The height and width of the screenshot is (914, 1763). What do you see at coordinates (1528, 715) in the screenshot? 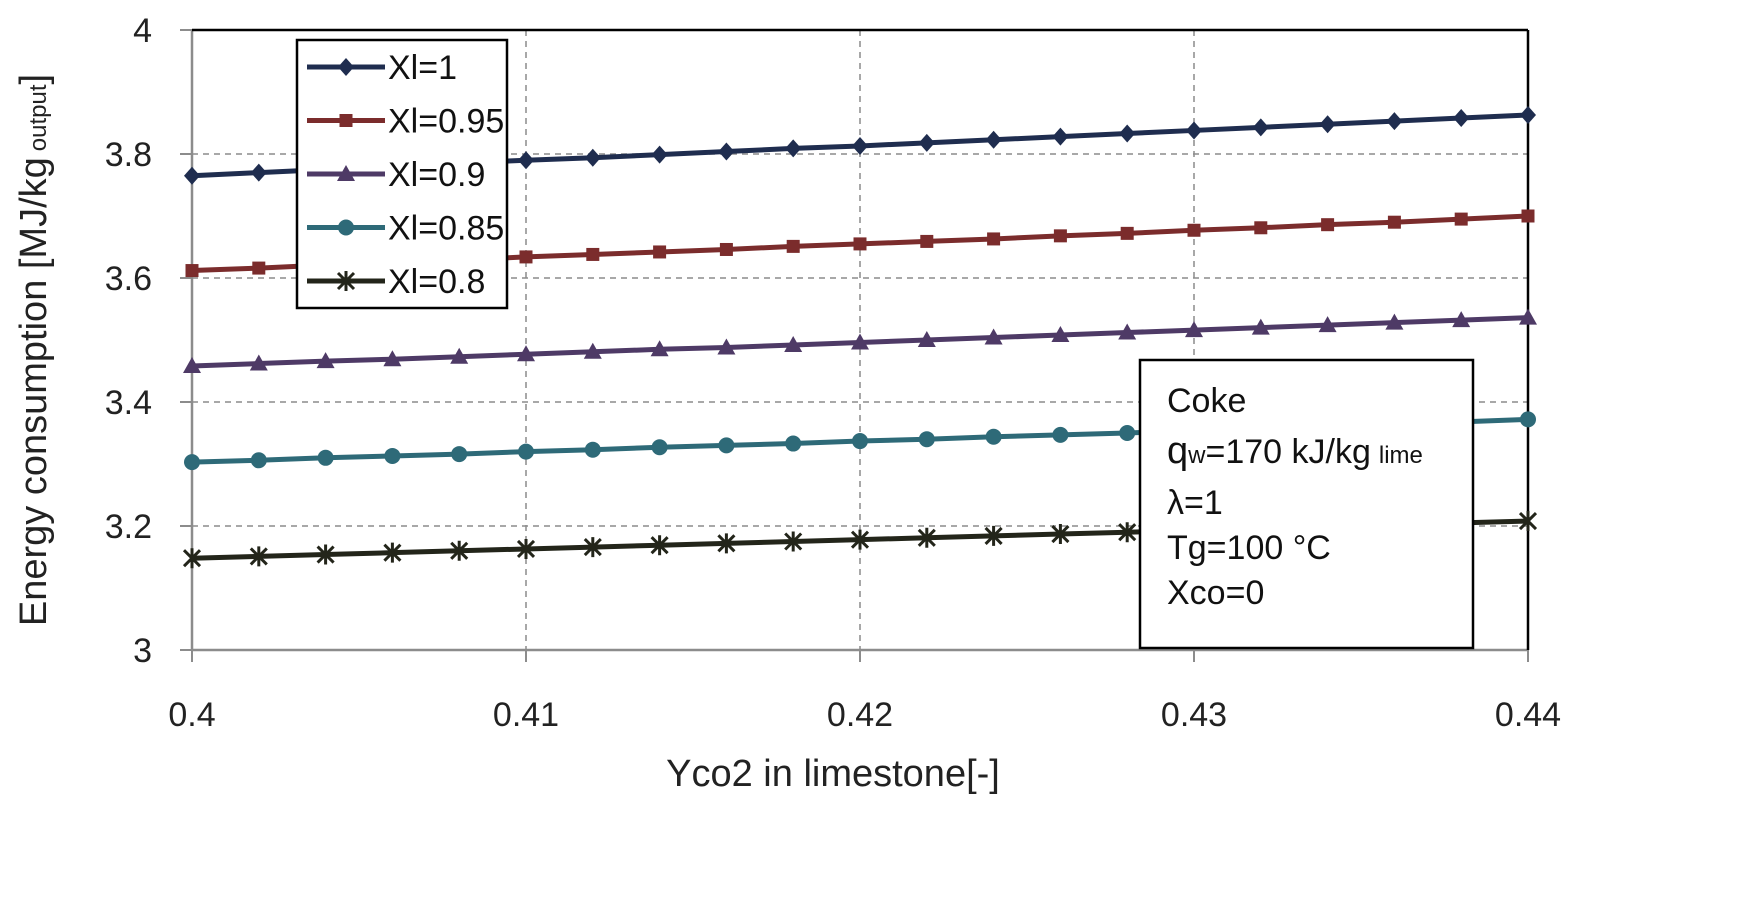
I see `x-tick-label: 0.44` at bounding box center [1528, 715].